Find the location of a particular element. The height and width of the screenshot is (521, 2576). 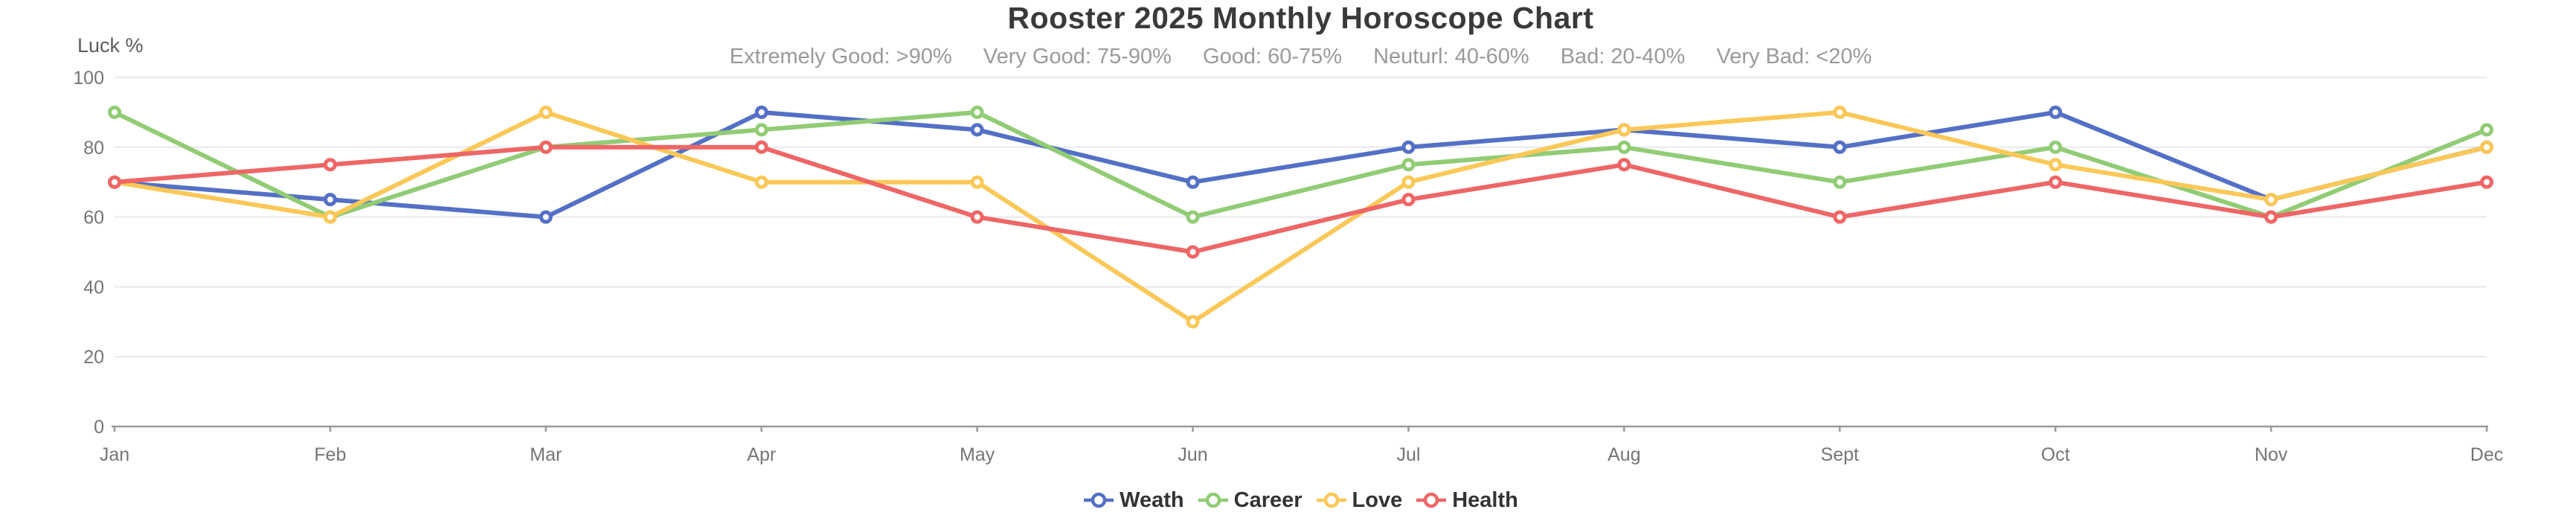

data-point-career-Sept is located at coordinates (1840, 182).